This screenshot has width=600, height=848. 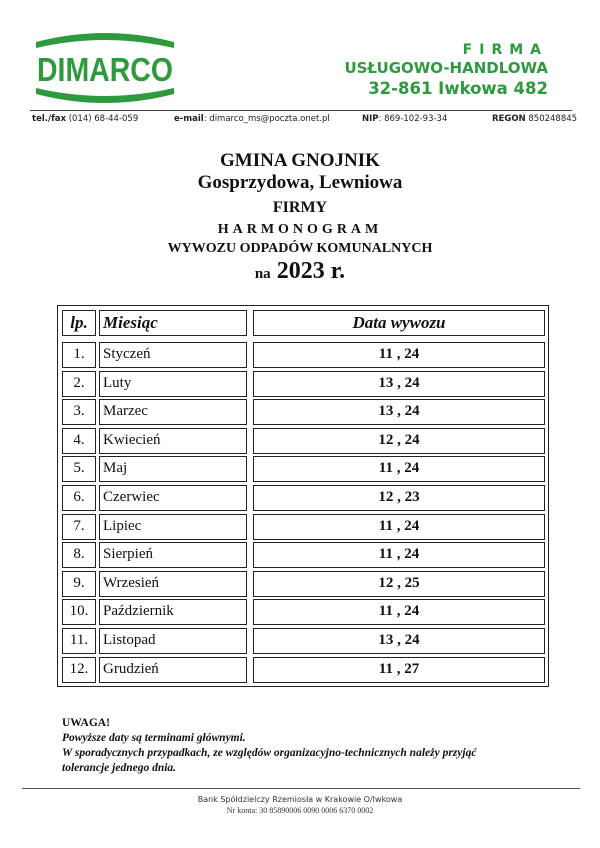 I want to click on title-year: na 2023 r., so click(x=300, y=271).